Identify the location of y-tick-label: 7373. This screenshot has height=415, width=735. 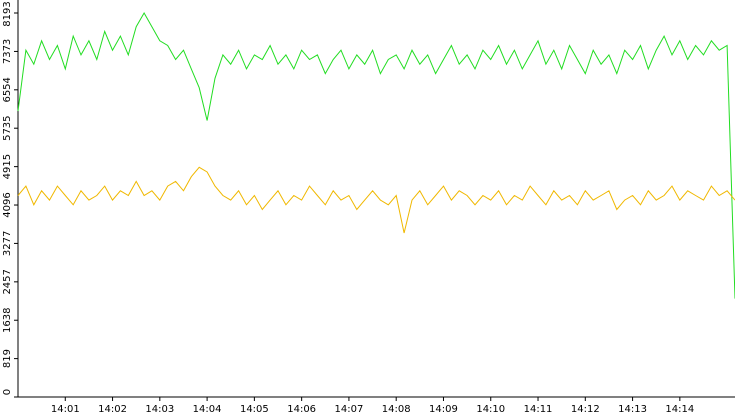
(7, 51).